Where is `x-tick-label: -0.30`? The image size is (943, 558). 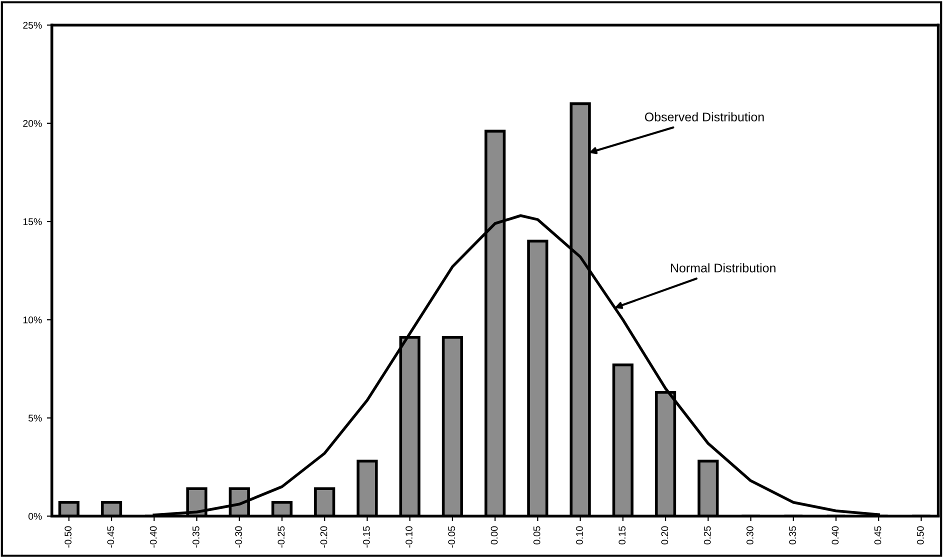
x-tick-label: -0.30 is located at coordinates (238, 537).